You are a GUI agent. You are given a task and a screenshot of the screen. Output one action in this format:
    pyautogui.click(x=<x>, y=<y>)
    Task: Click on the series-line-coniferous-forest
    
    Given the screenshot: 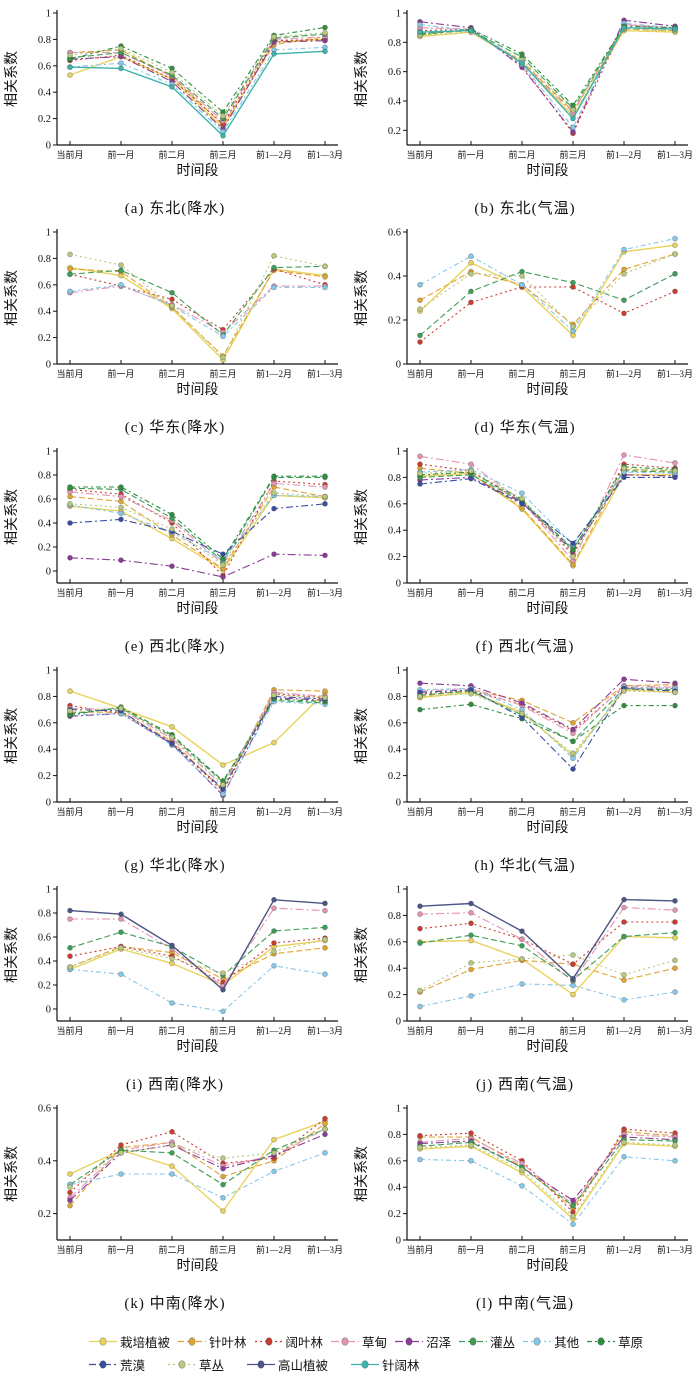 What is the action you would take?
    pyautogui.click(x=197, y=81)
    